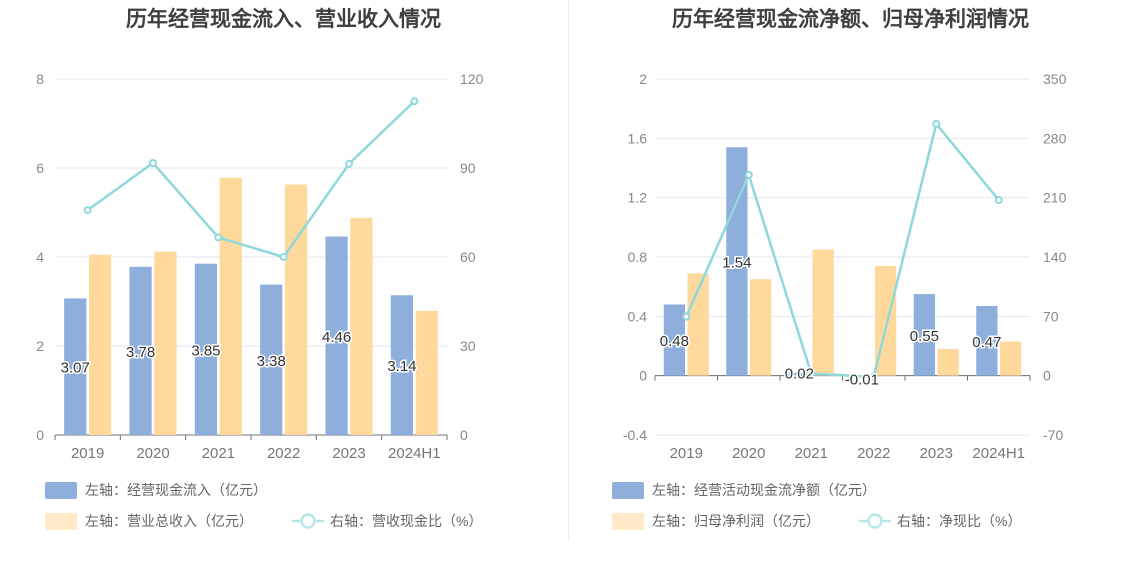 The width and height of the screenshot is (1134, 582). I want to click on bar-data-label: 1.54, so click(736, 262).